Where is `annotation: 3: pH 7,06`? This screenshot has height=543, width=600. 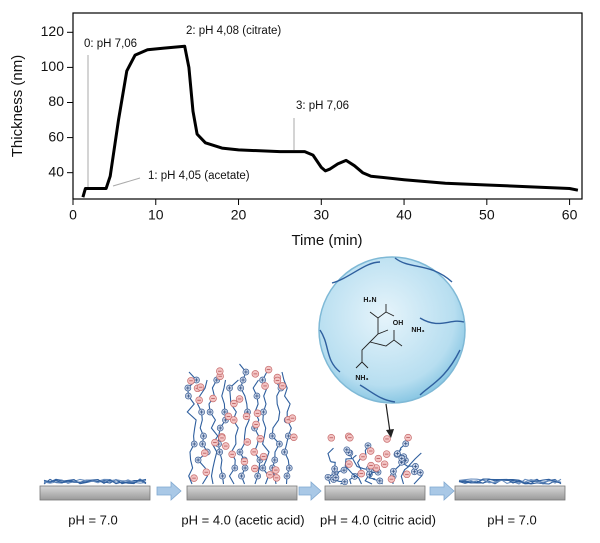
annotation: 3: pH 7,06 is located at coordinates (322, 106).